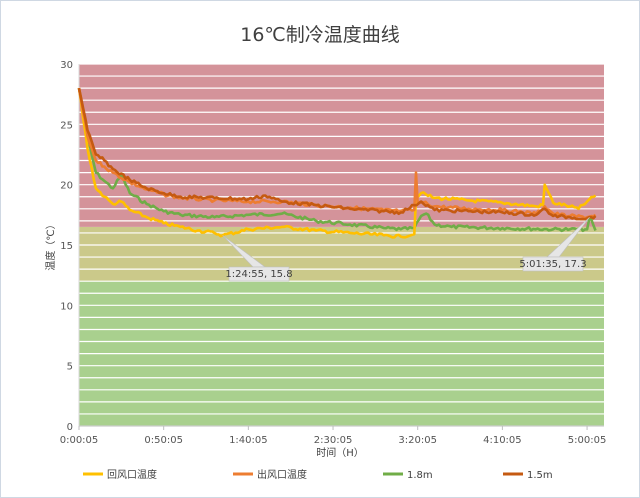  I want to click on callout-label: 1:24:55, 15.8, so click(258, 274).